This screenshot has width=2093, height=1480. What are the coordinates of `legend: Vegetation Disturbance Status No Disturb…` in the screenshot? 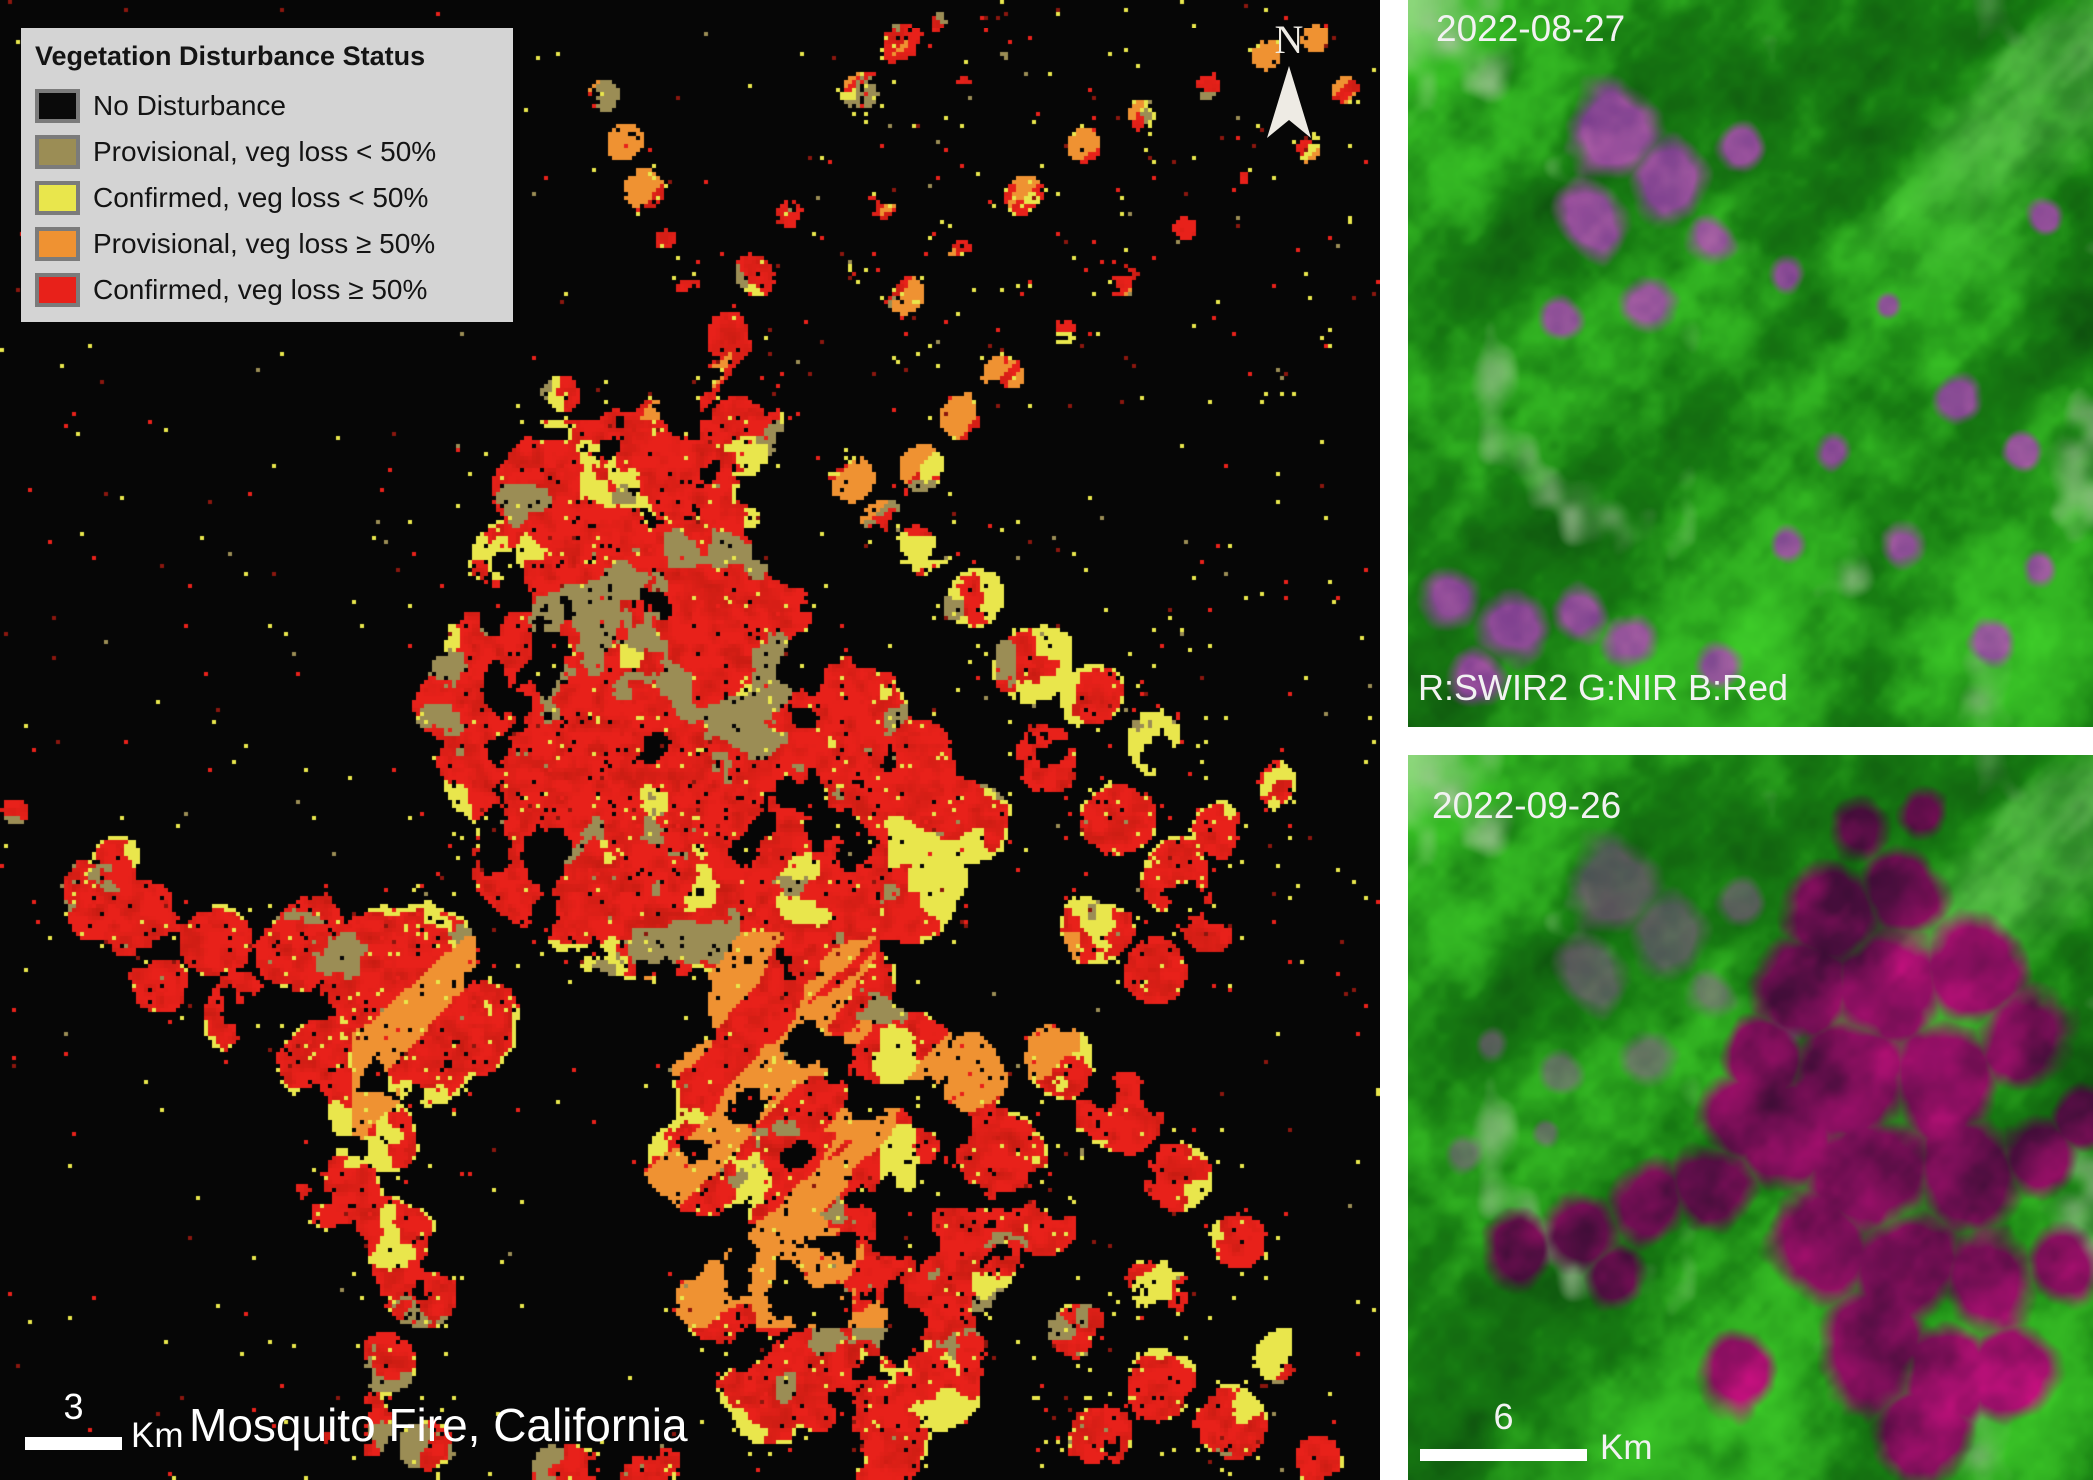 It's located at (267, 175).